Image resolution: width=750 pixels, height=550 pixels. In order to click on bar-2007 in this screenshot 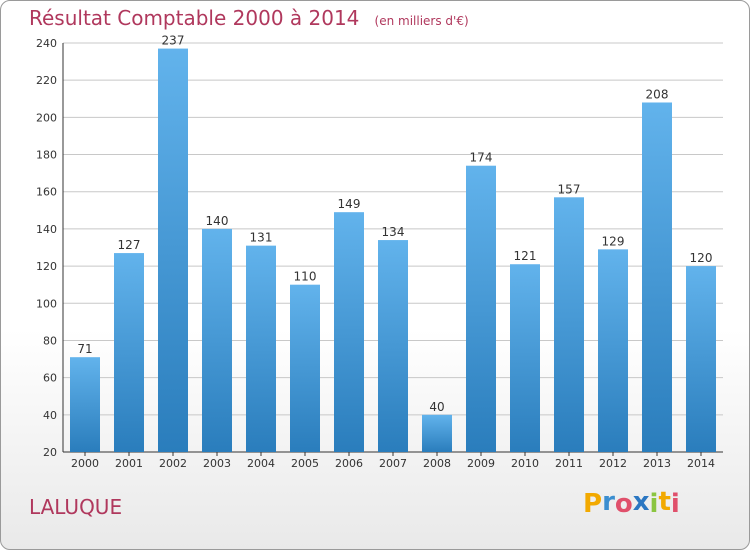, I will do `click(393, 346)`.